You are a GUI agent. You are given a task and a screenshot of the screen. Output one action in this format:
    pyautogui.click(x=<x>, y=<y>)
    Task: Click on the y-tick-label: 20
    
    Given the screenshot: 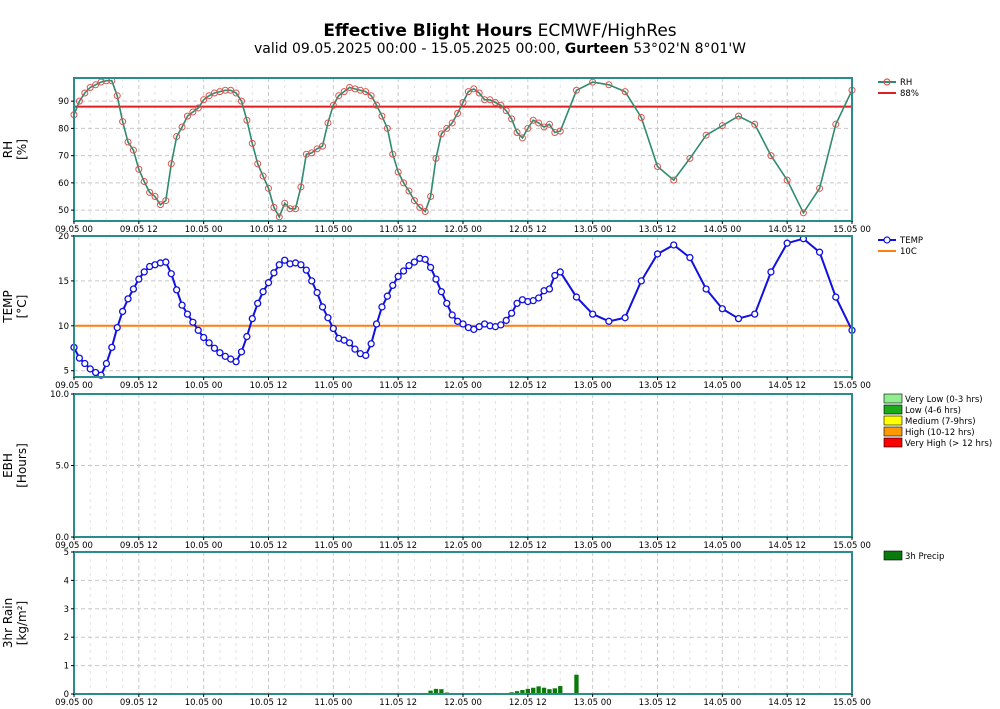 What is the action you would take?
    pyautogui.click(x=63, y=237)
    